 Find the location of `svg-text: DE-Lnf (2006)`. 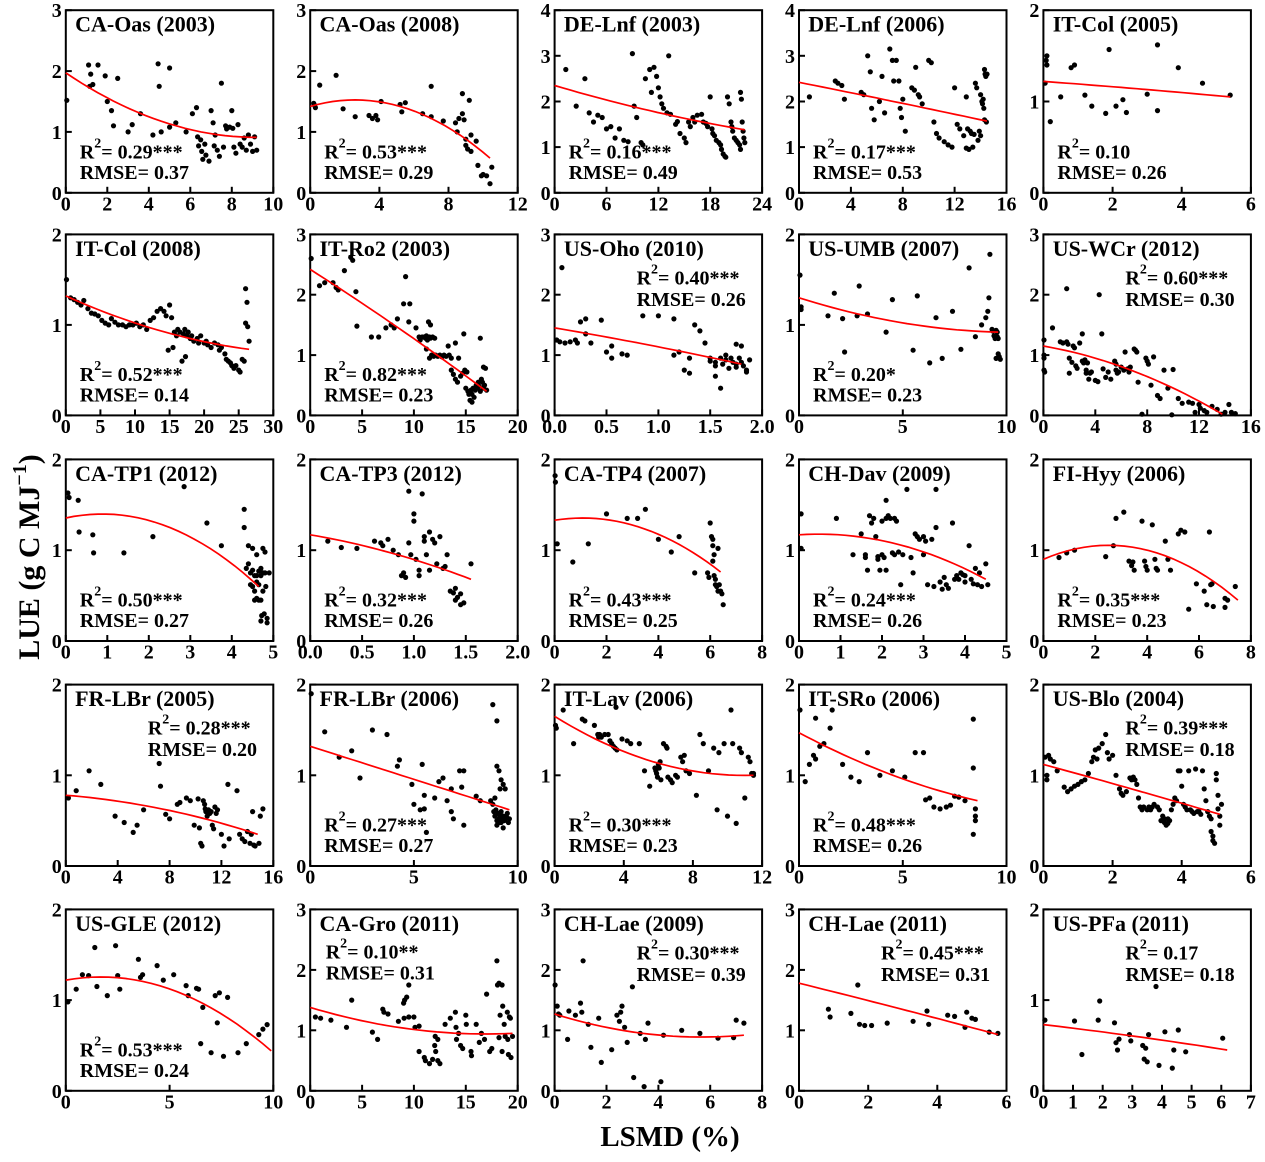

svg-text: DE-Lnf (2006) is located at coordinates (876, 24).